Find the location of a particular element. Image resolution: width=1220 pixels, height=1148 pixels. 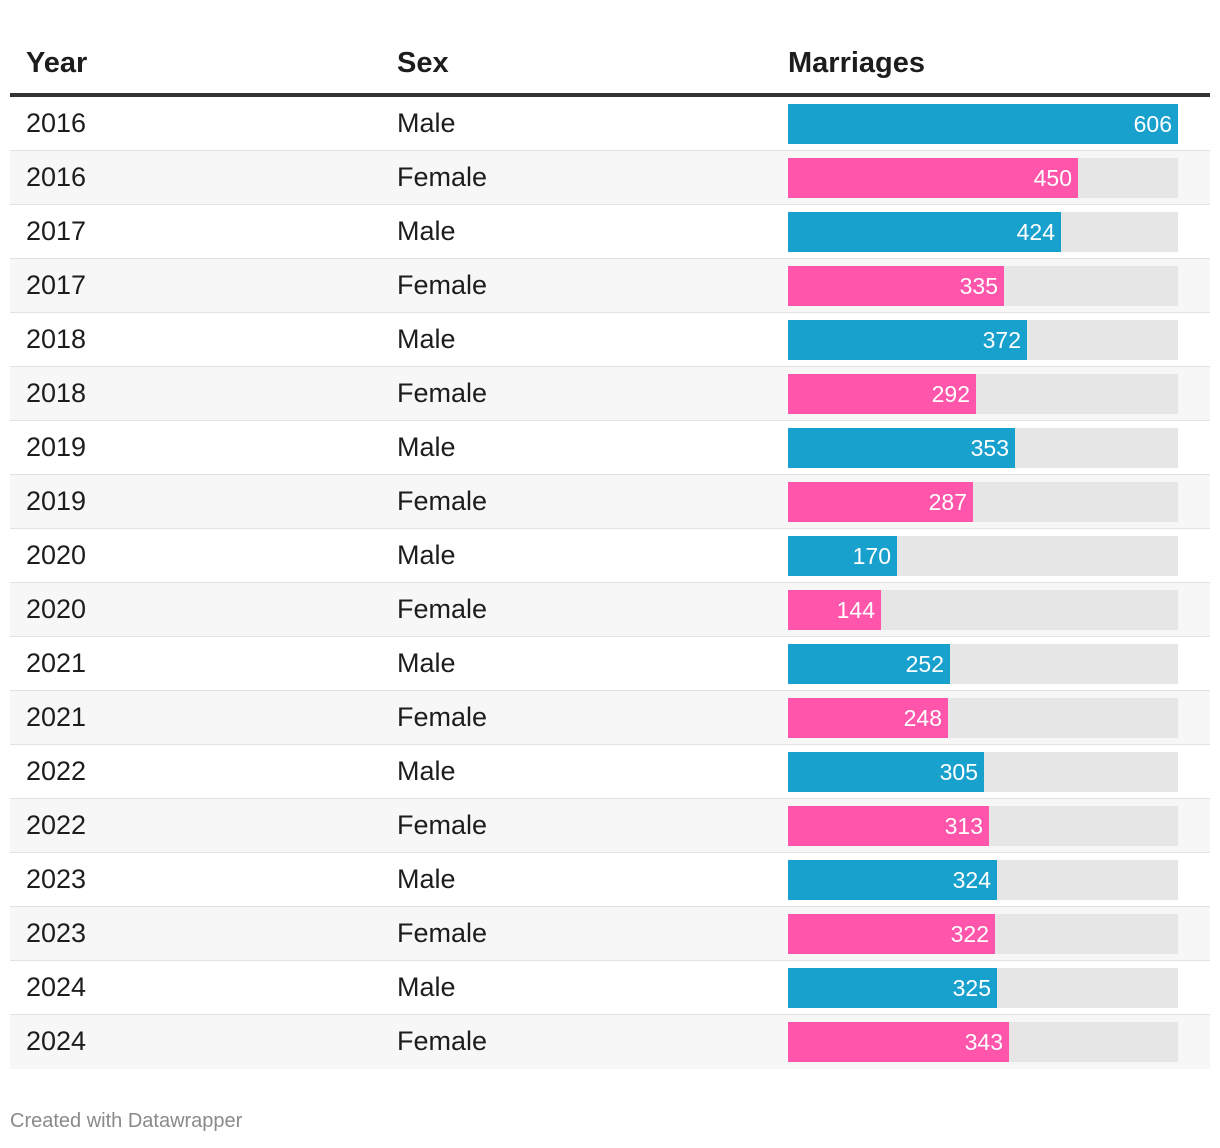

bar-male-2023 is located at coordinates (892, 880).